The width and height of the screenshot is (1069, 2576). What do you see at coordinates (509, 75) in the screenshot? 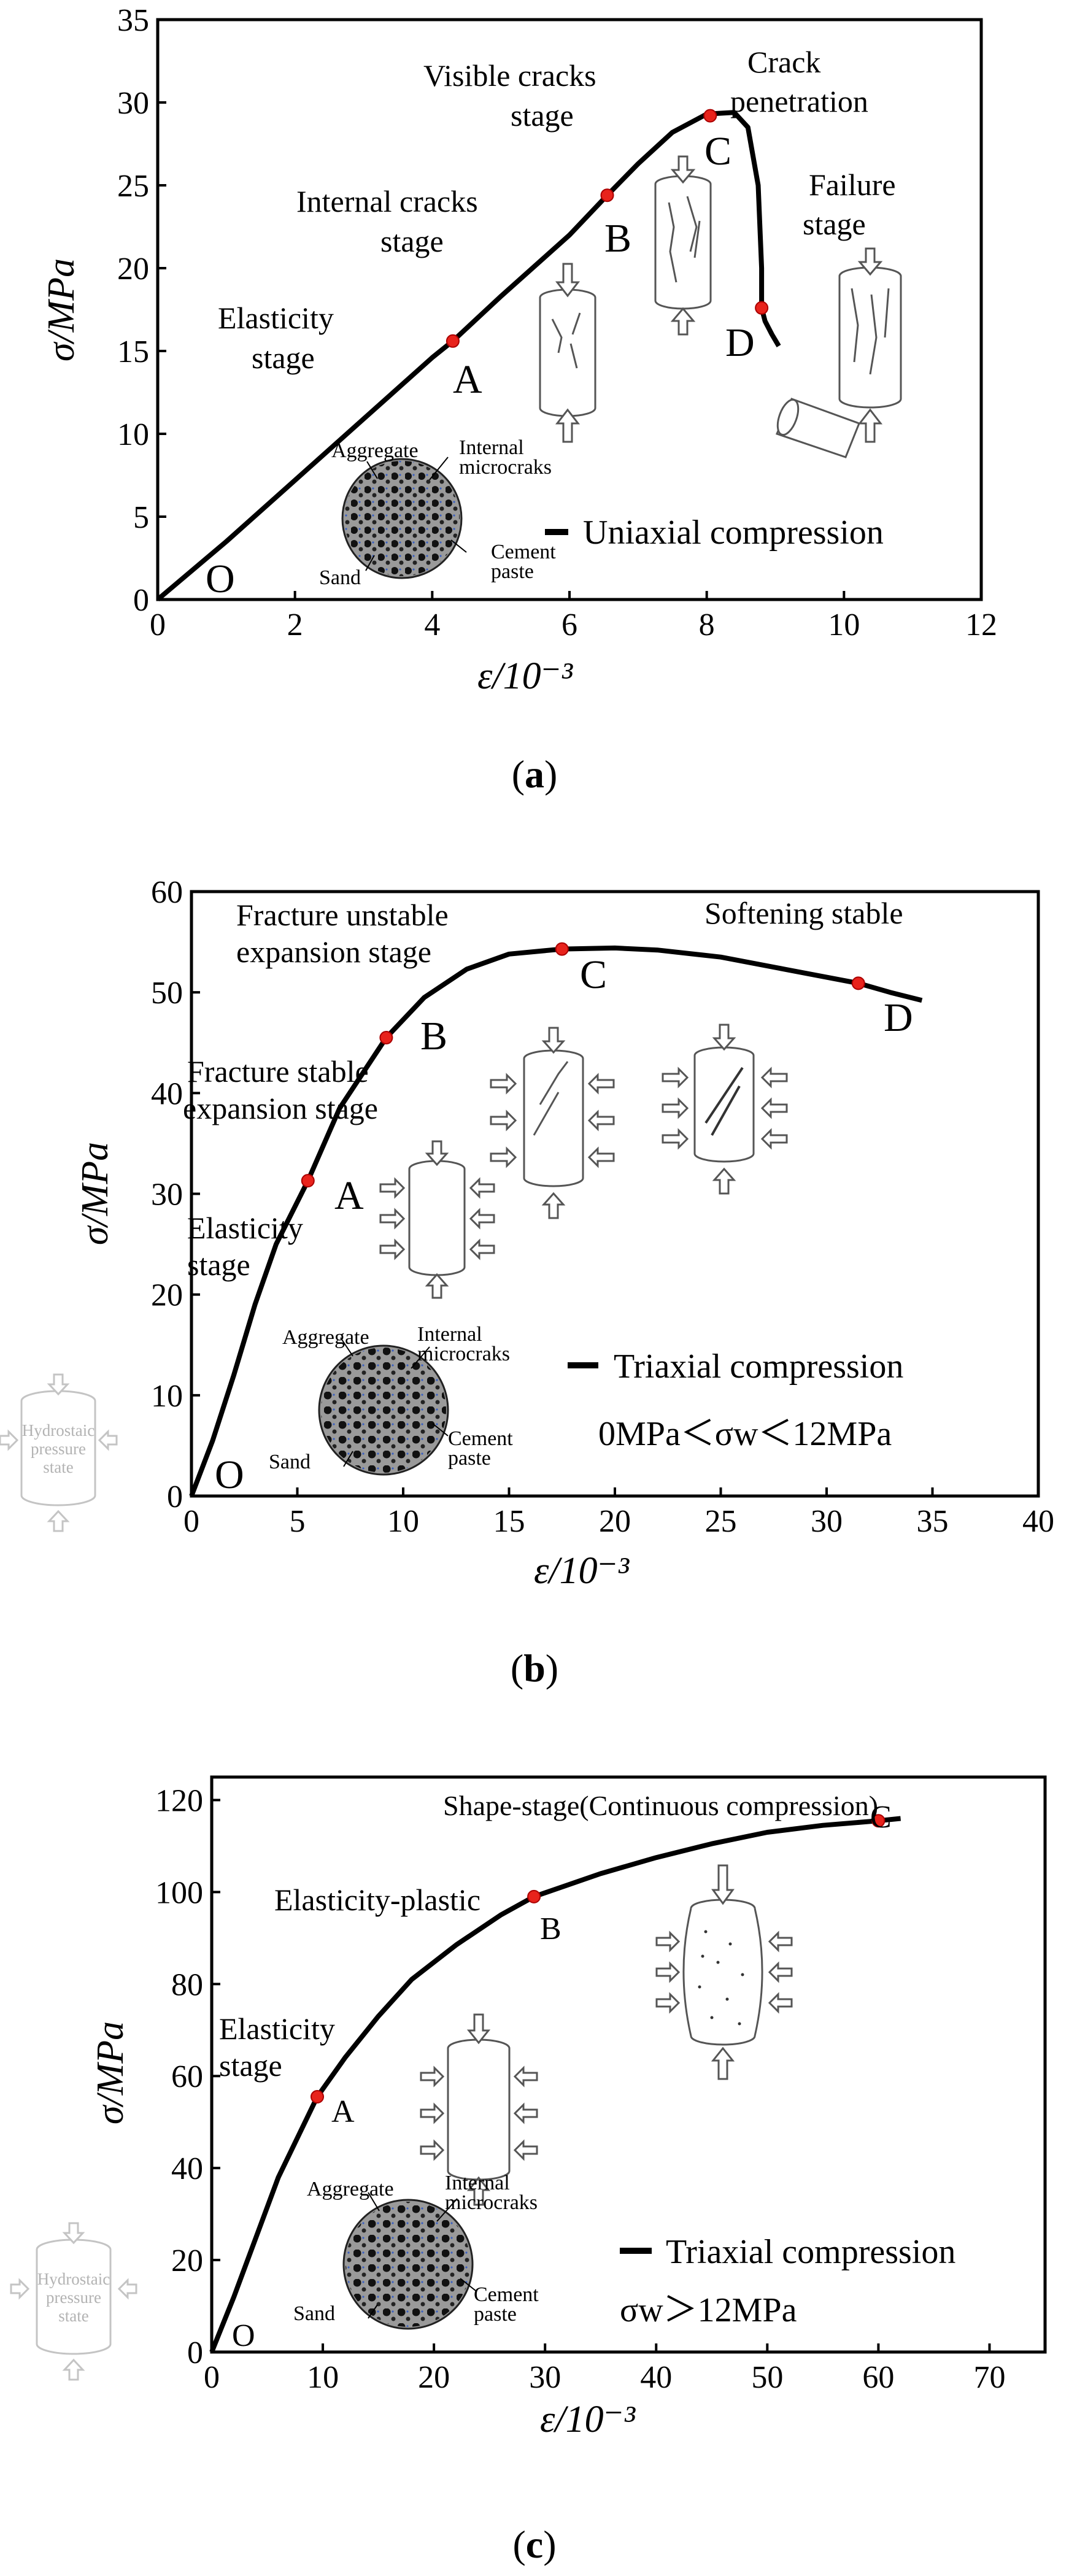
I see `svg-text: Visible cracks` at bounding box center [509, 75].